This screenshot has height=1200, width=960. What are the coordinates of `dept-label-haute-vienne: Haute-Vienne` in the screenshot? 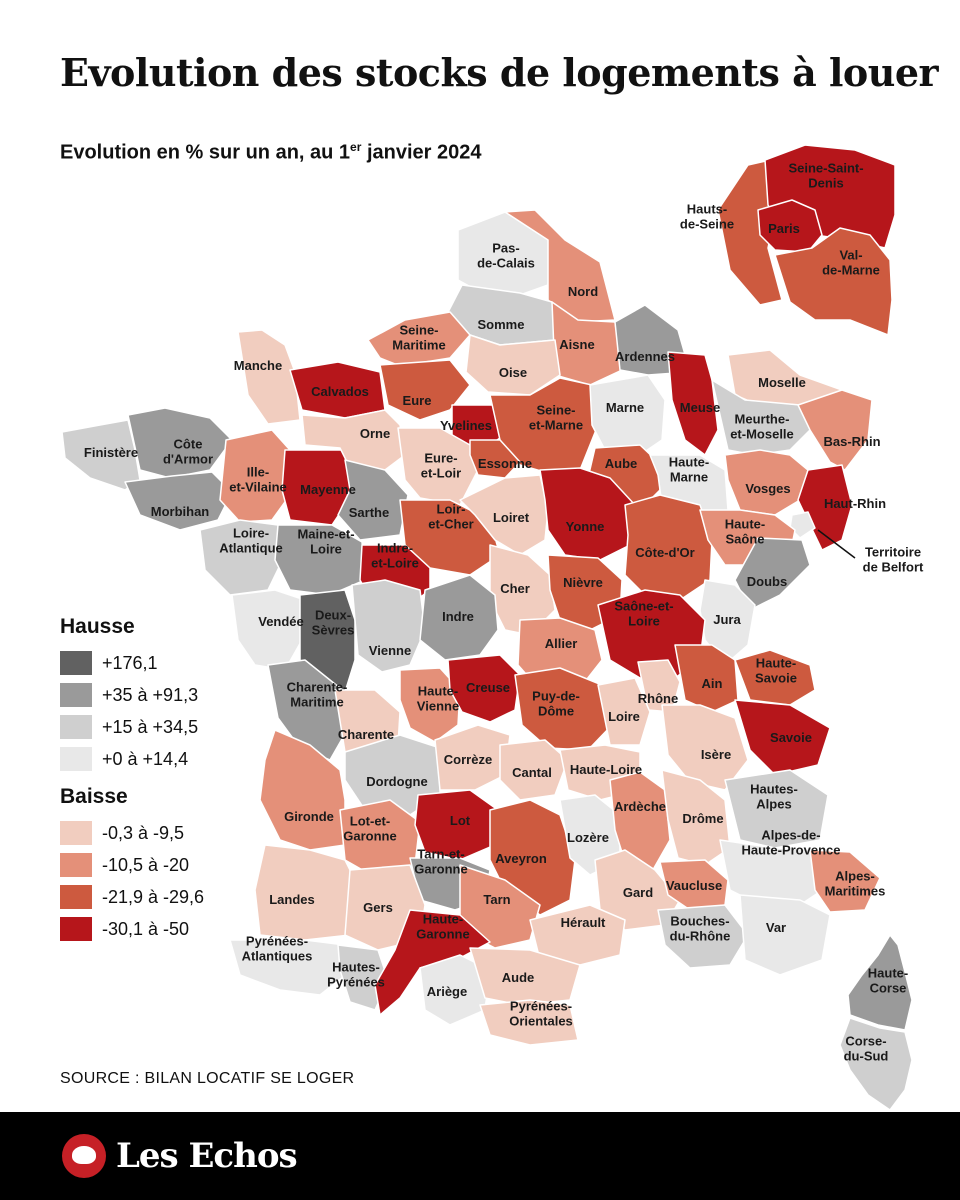 It's located at (438, 699).